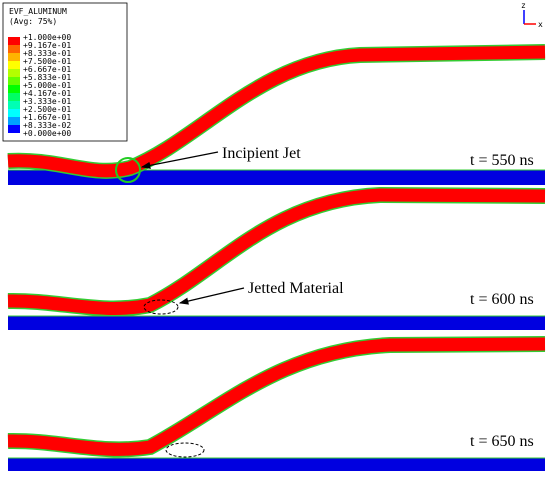  What do you see at coordinates (47, 53) in the screenshot?
I see `legend-label: +8.333e-01` at bounding box center [47, 53].